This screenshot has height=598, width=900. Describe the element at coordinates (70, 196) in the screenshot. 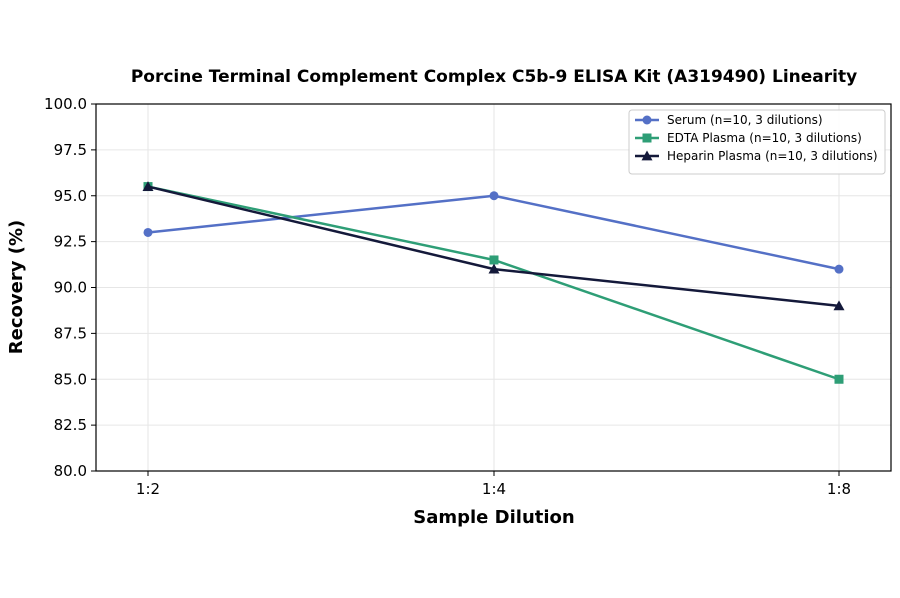

I see `y-tick-label: 95.0` at that location.